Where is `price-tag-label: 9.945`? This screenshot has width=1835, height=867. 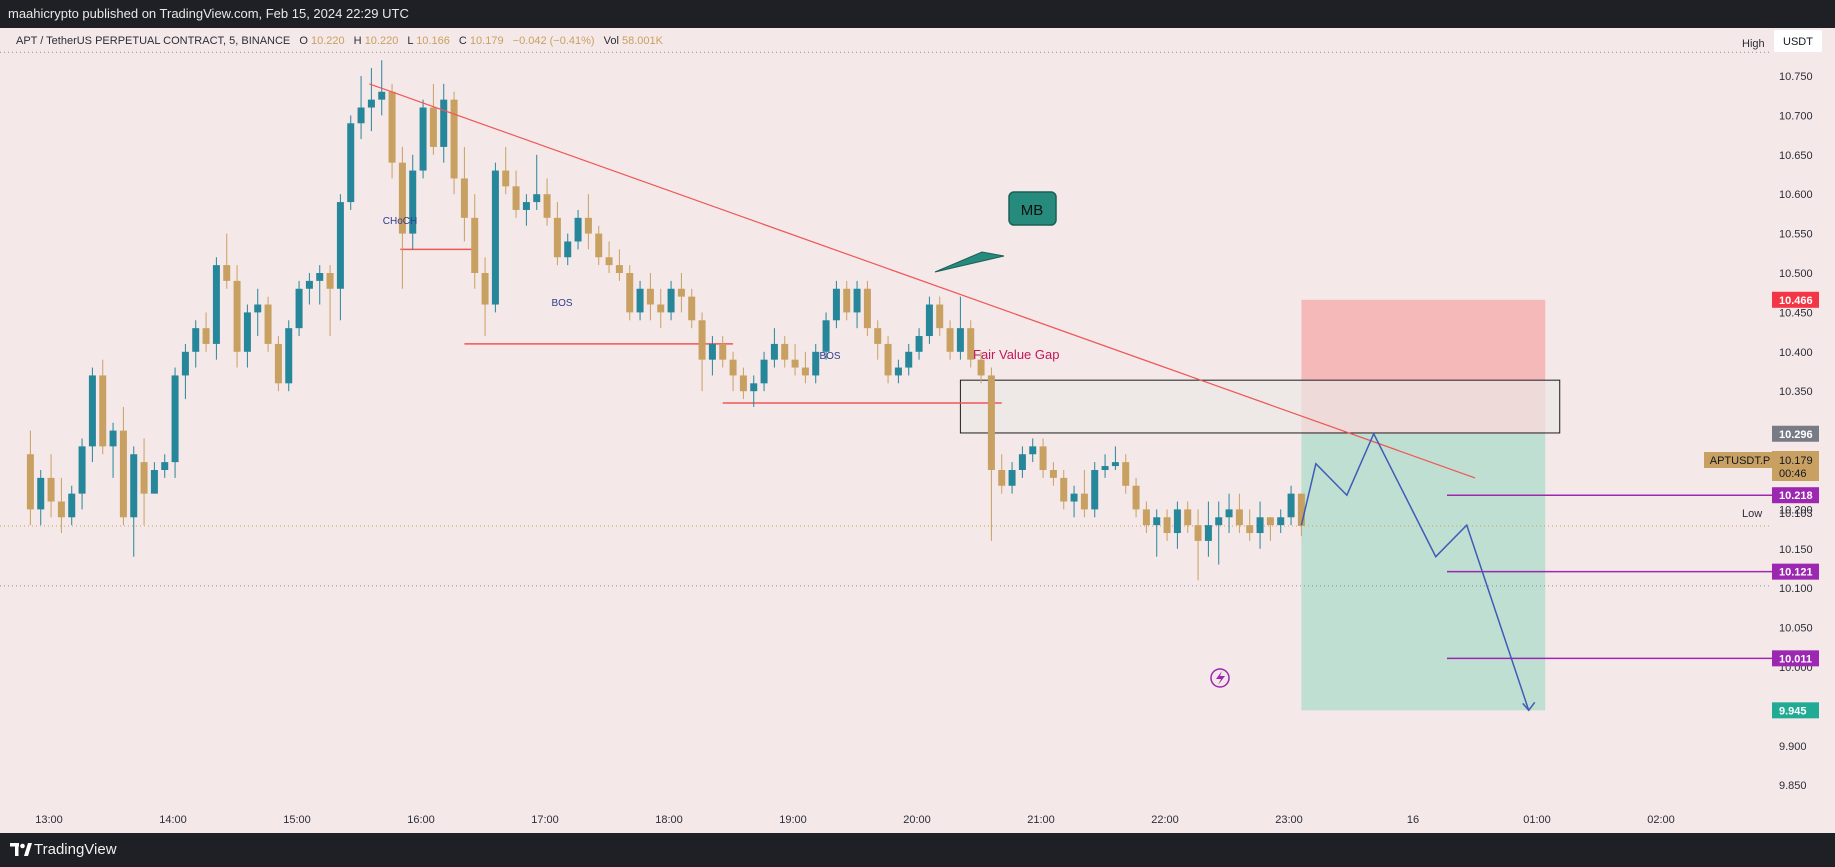
price-tag-label: 9.945 is located at coordinates (1793, 711).